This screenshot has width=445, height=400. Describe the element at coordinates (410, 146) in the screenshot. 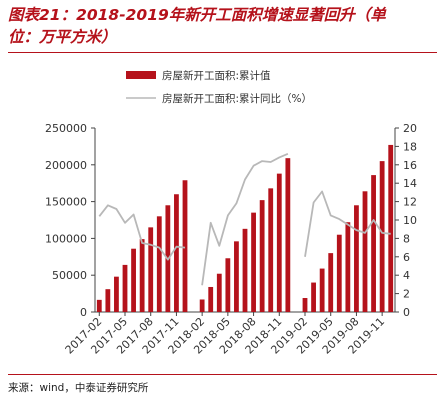

I see `y-right-tick-label: 18` at that location.